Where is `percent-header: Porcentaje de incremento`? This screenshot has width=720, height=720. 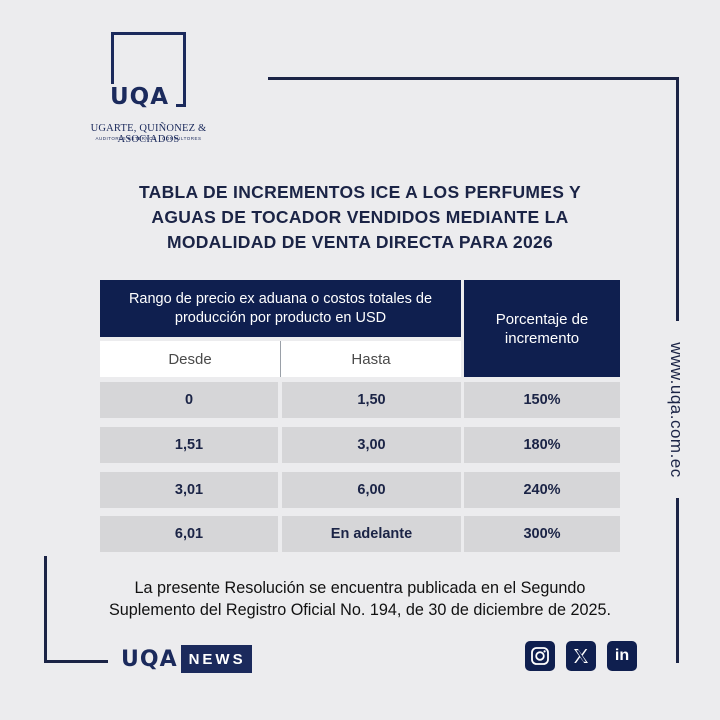 percent-header: Porcentaje de incremento is located at coordinates (542, 328).